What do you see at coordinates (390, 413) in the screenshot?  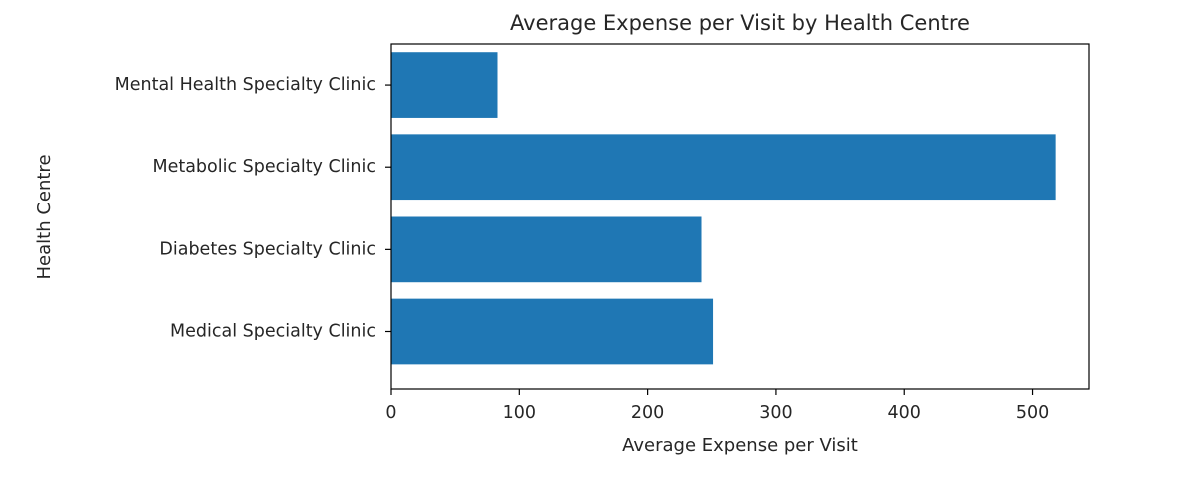 I see `x-tick-label: 0` at bounding box center [390, 413].